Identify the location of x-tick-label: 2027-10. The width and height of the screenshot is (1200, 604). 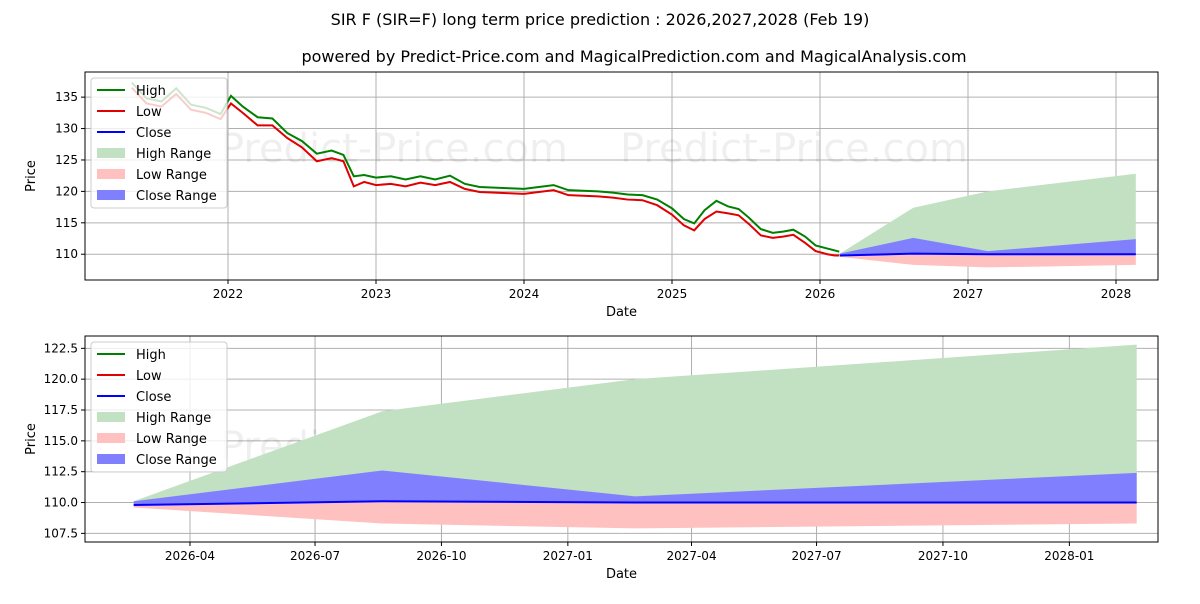
(943, 556).